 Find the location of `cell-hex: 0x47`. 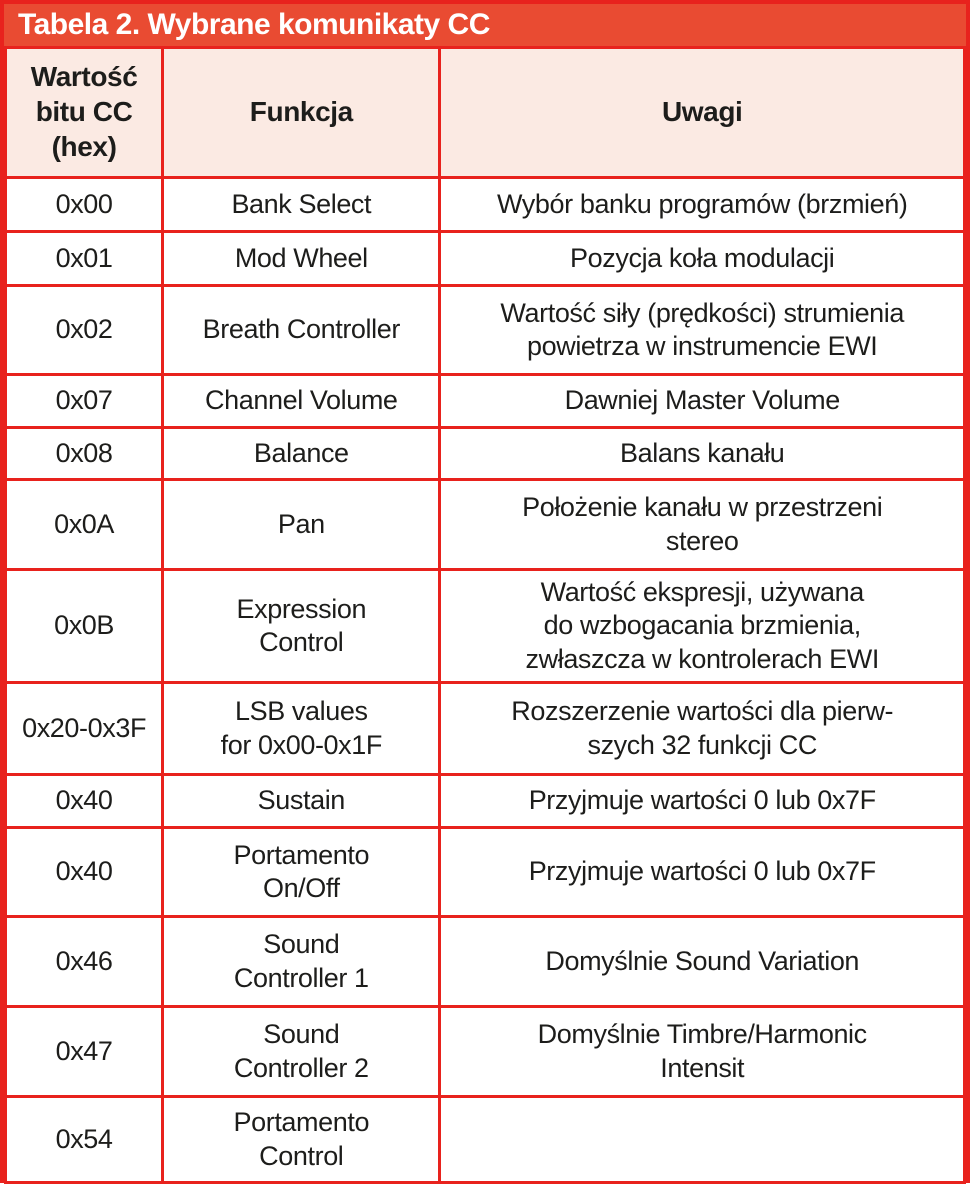

cell-hex: 0x47 is located at coordinates (84, 1051).